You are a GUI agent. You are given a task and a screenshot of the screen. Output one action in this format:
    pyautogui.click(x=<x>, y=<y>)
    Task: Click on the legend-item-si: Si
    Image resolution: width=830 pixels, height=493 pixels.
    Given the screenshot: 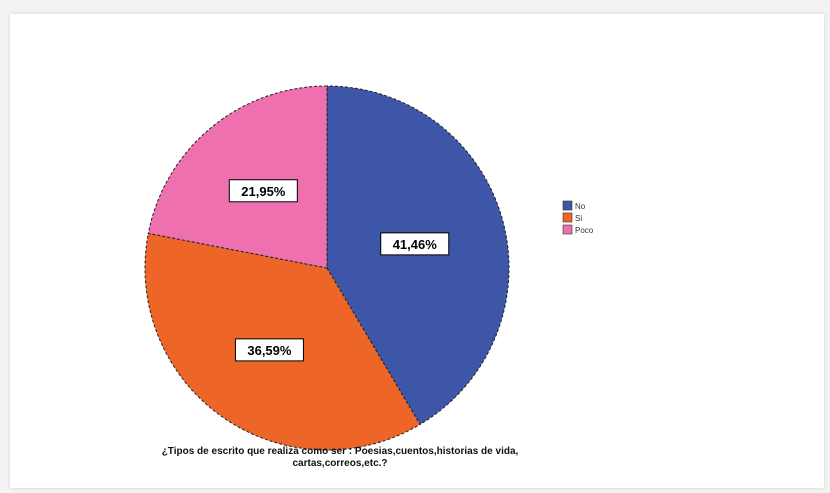 What is the action you would take?
    pyautogui.click(x=572, y=217)
    